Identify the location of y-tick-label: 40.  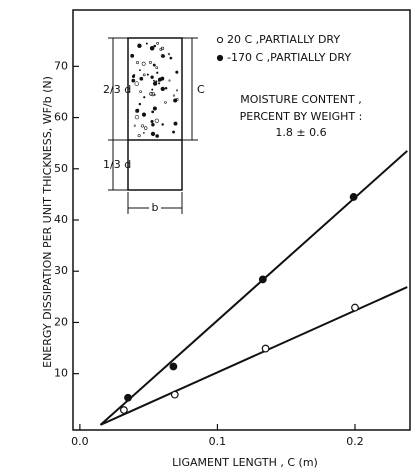
(61, 219).